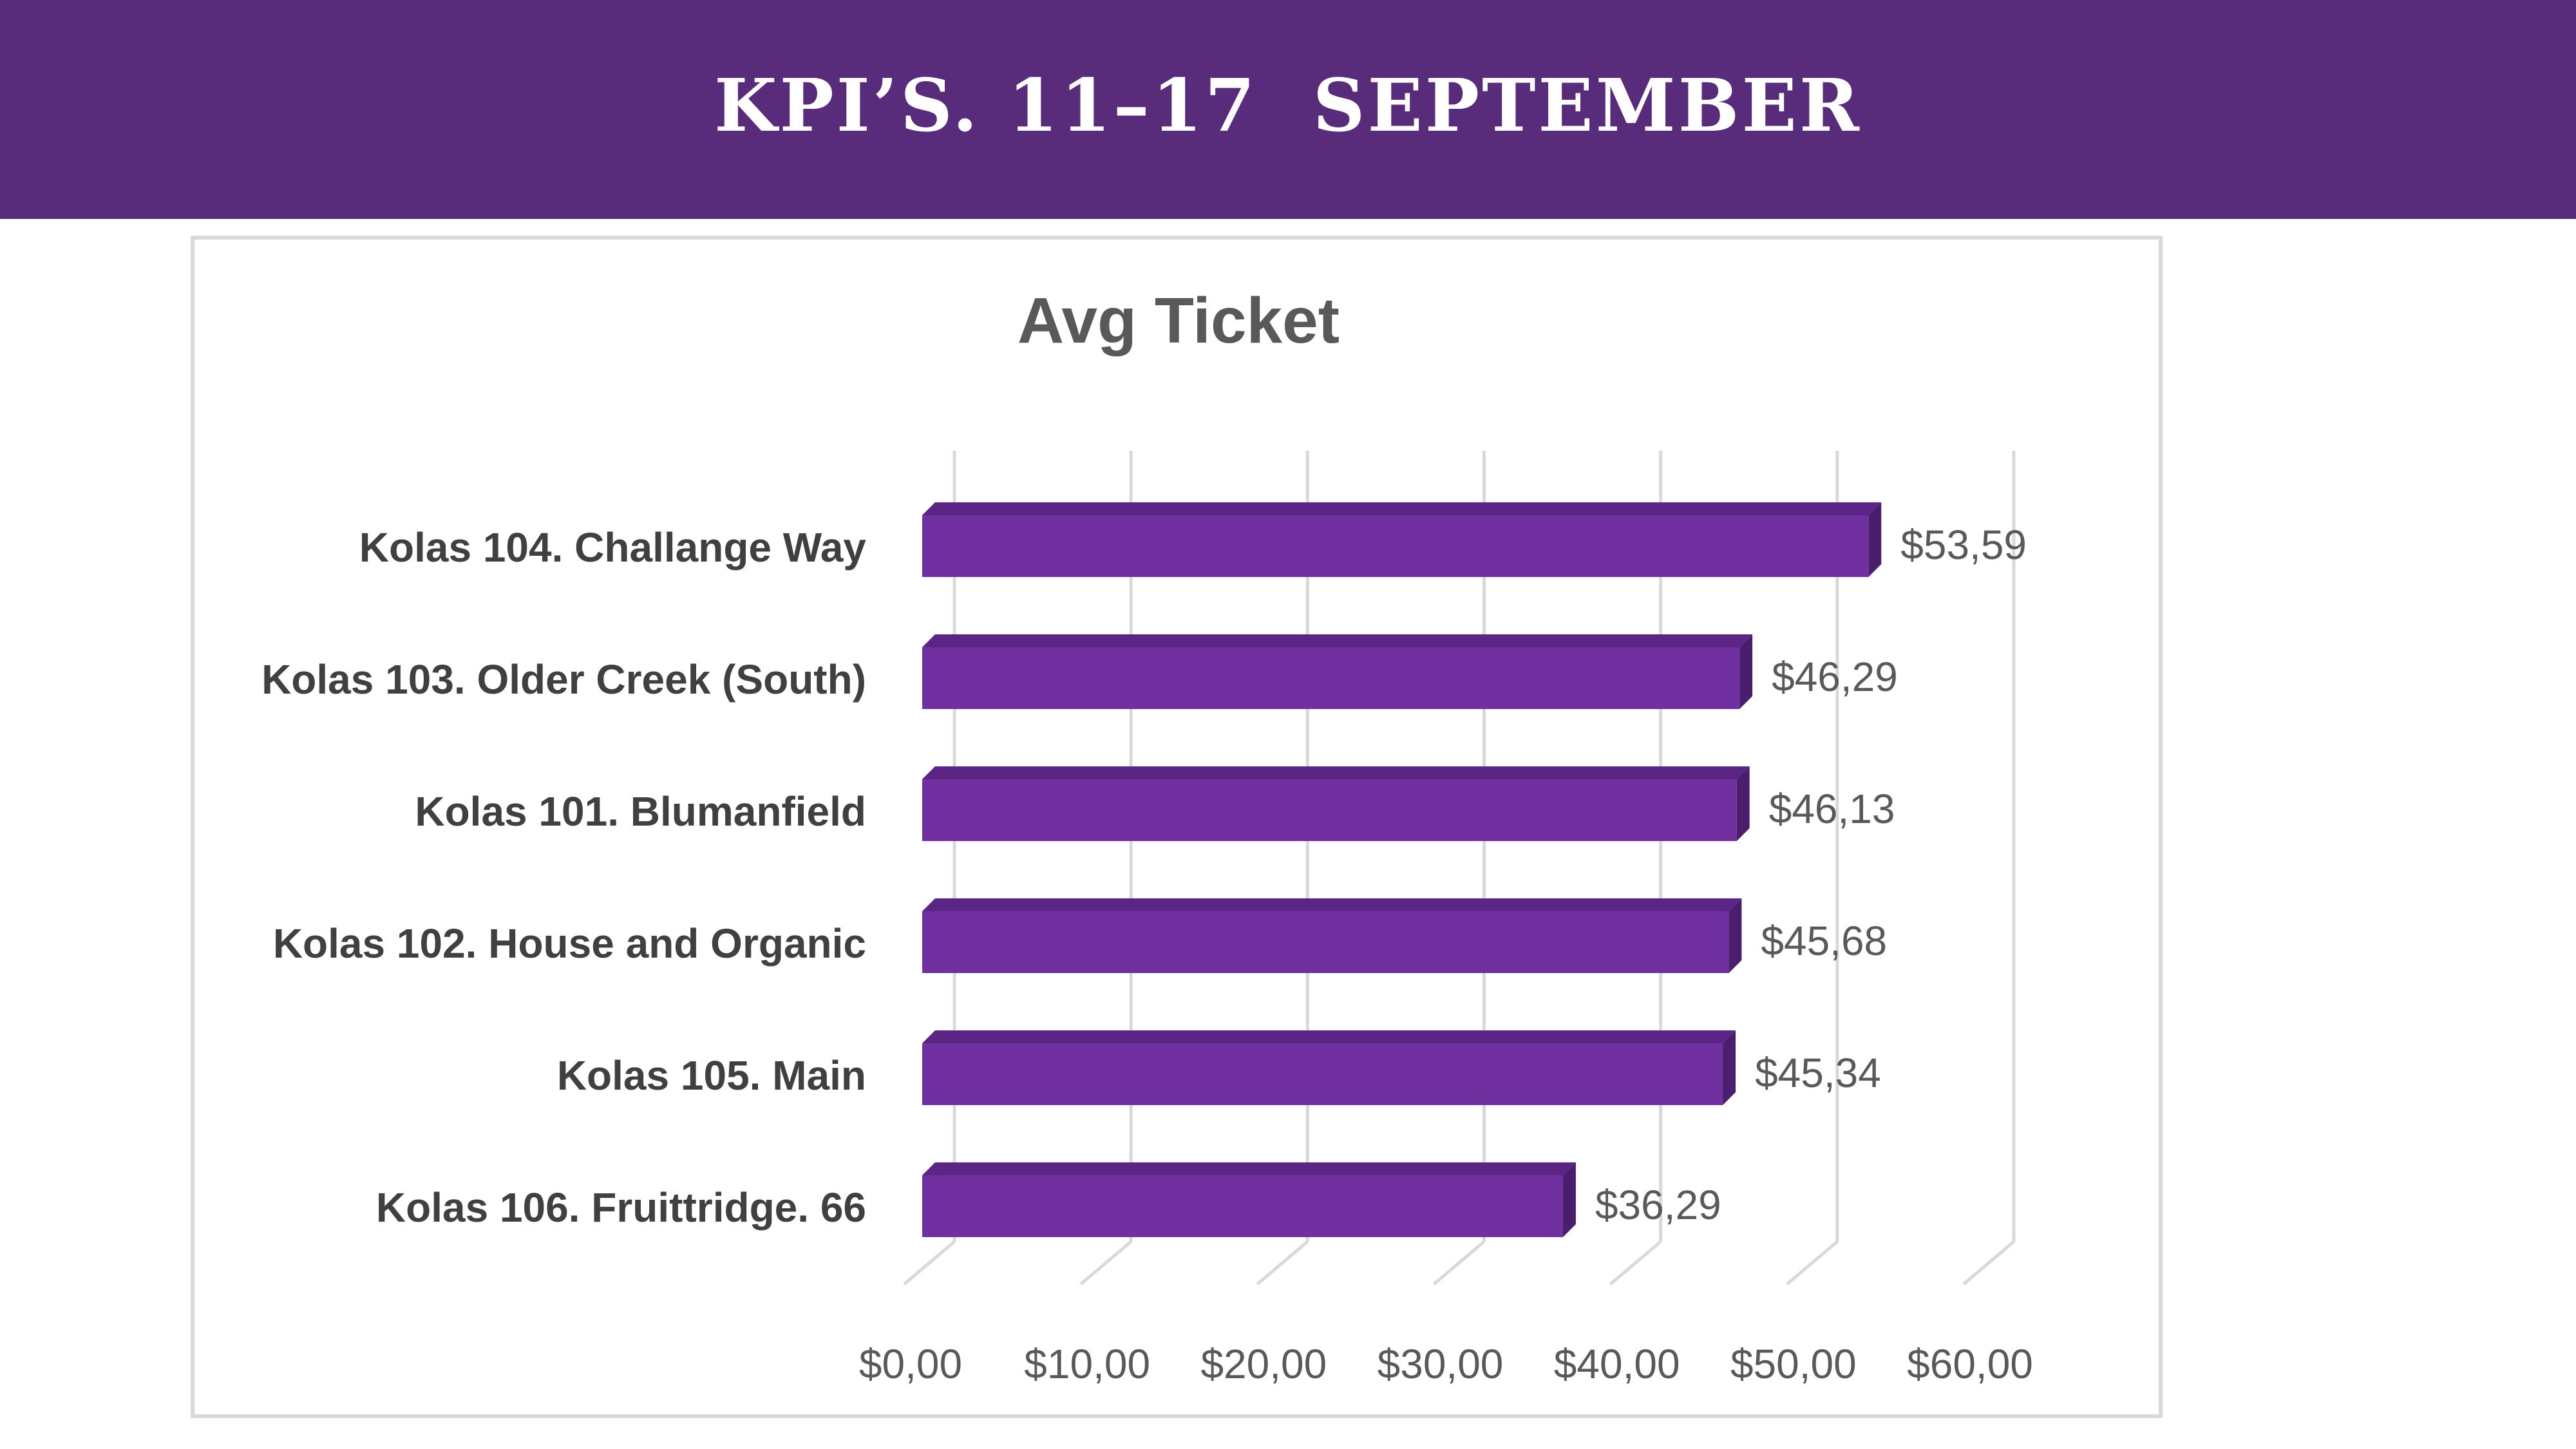 Image resolution: width=2576 pixels, height=1449 pixels. What do you see at coordinates (1179, 321) in the screenshot?
I see `chart-title: Avg Ticket` at bounding box center [1179, 321].